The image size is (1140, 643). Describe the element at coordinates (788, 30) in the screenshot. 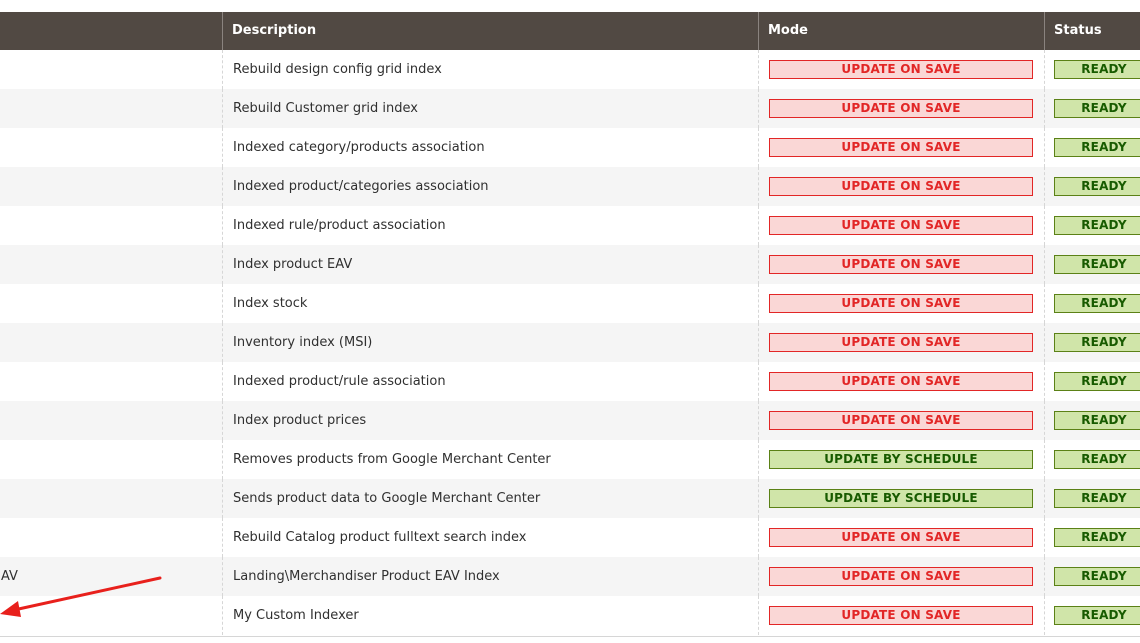

I see `column-header-mode: Mode` at that location.